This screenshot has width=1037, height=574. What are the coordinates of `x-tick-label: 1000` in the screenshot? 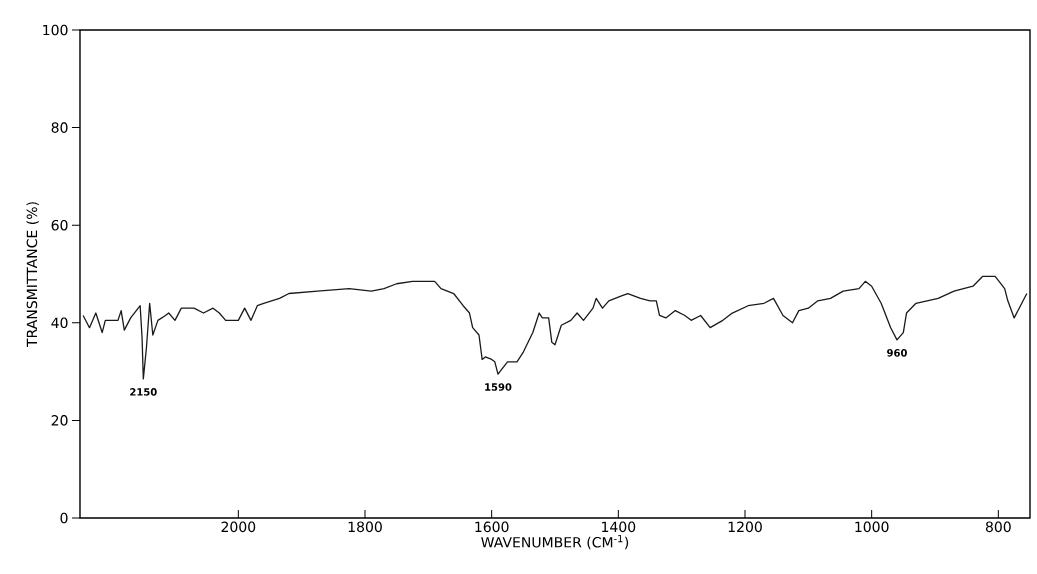 It's located at (872, 527).